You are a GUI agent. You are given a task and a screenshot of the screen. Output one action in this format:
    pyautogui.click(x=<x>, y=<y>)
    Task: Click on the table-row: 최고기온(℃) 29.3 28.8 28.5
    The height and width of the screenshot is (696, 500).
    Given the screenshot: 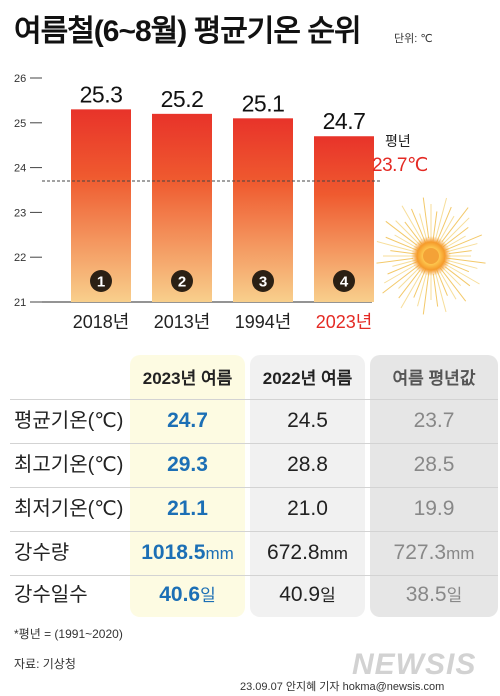 What is the action you would take?
    pyautogui.click(x=250, y=465)
    